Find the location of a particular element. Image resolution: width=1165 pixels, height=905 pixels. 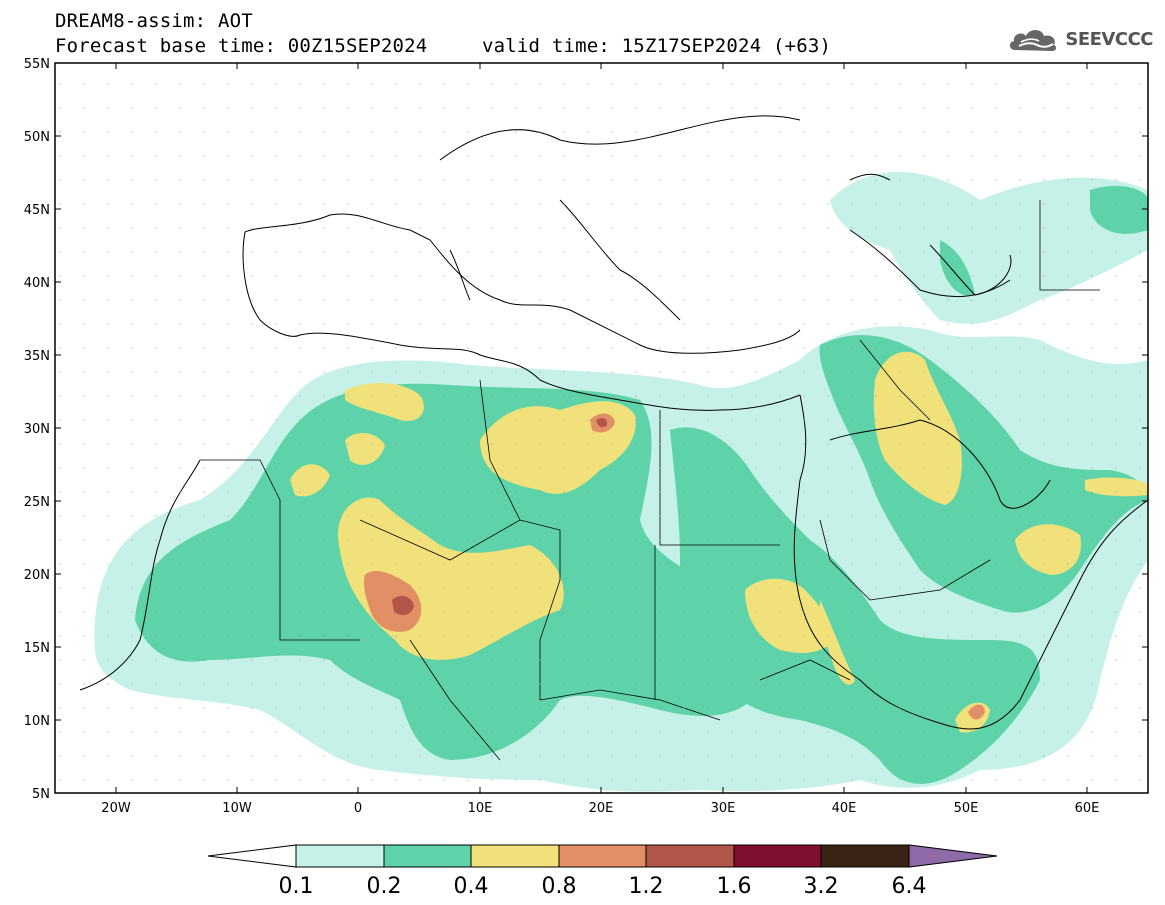

lon-label: 20W is located at coordinates (116, 808).